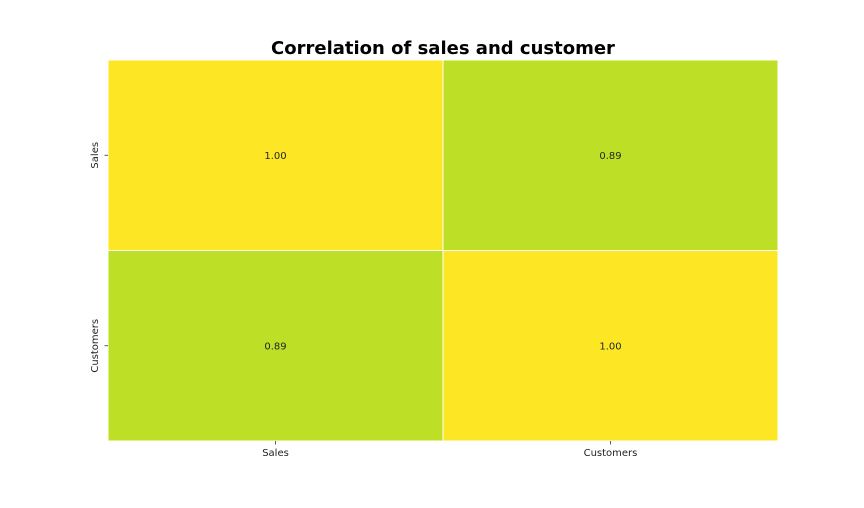 This screenshot has height=508, width=864. What do you see at coordinates (95, 346) in the screenshot?
I see `y-tick-label: Customers` at bounding box center [95, 346].